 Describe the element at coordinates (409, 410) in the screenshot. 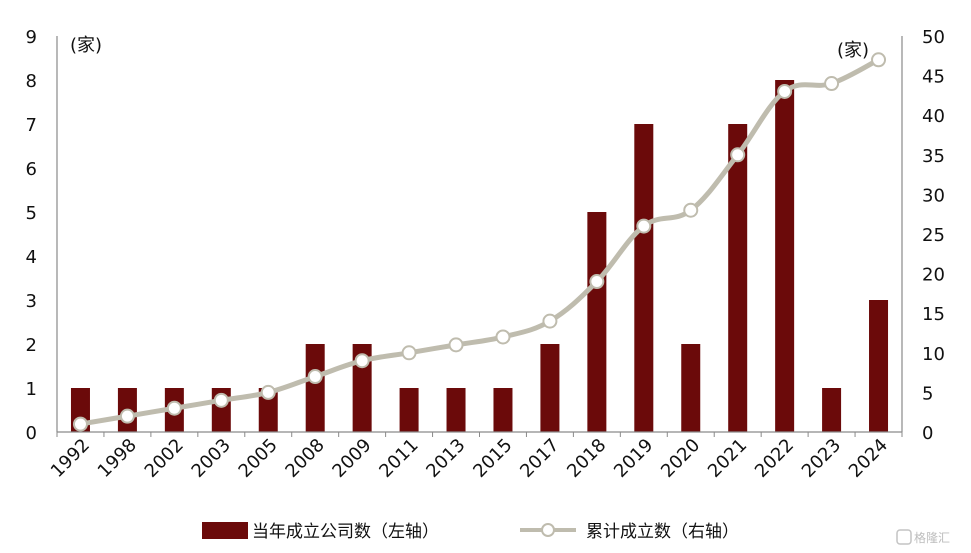

I see `bar-2011` at that location.